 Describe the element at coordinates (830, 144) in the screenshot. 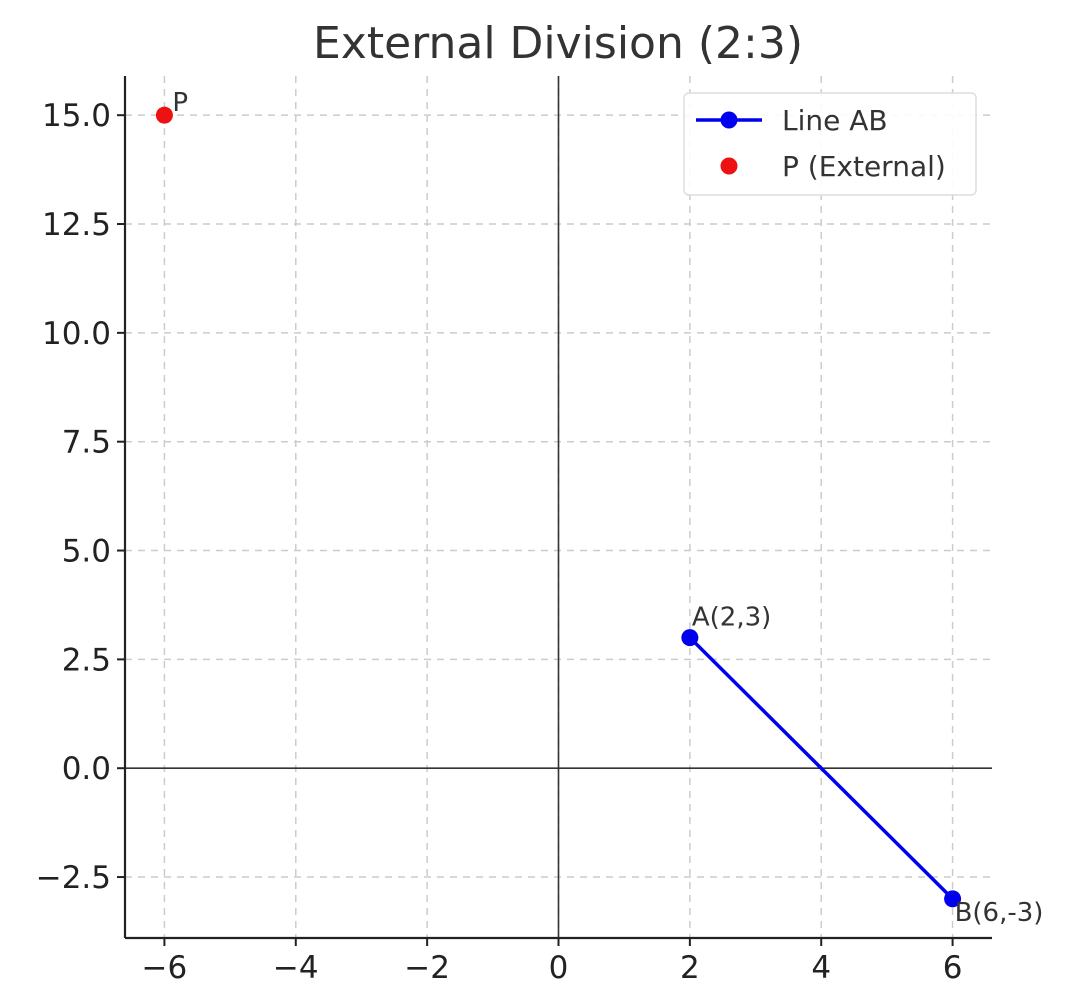

I see `legend: Line AB P (External)` at that location.